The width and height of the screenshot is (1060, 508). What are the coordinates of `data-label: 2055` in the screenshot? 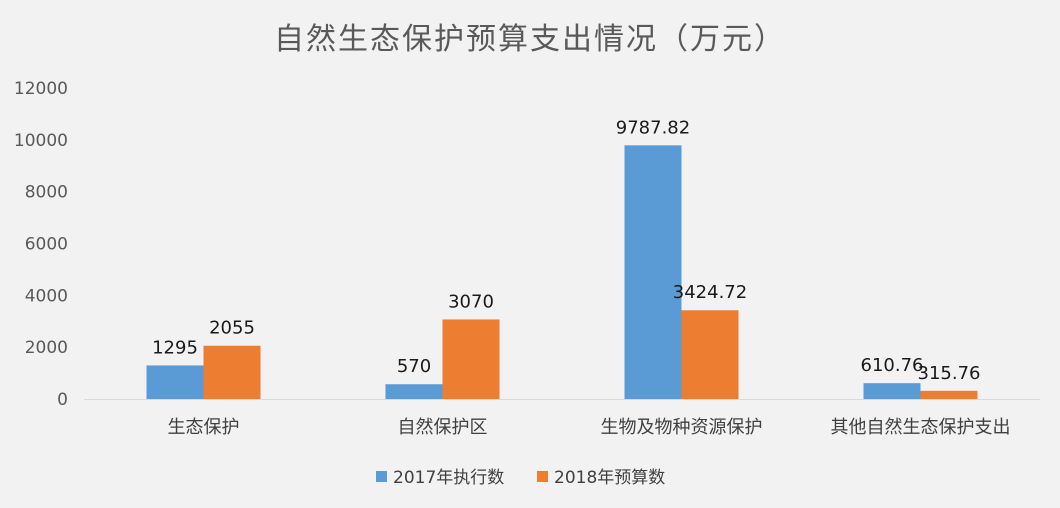 It's located at (232, 328).